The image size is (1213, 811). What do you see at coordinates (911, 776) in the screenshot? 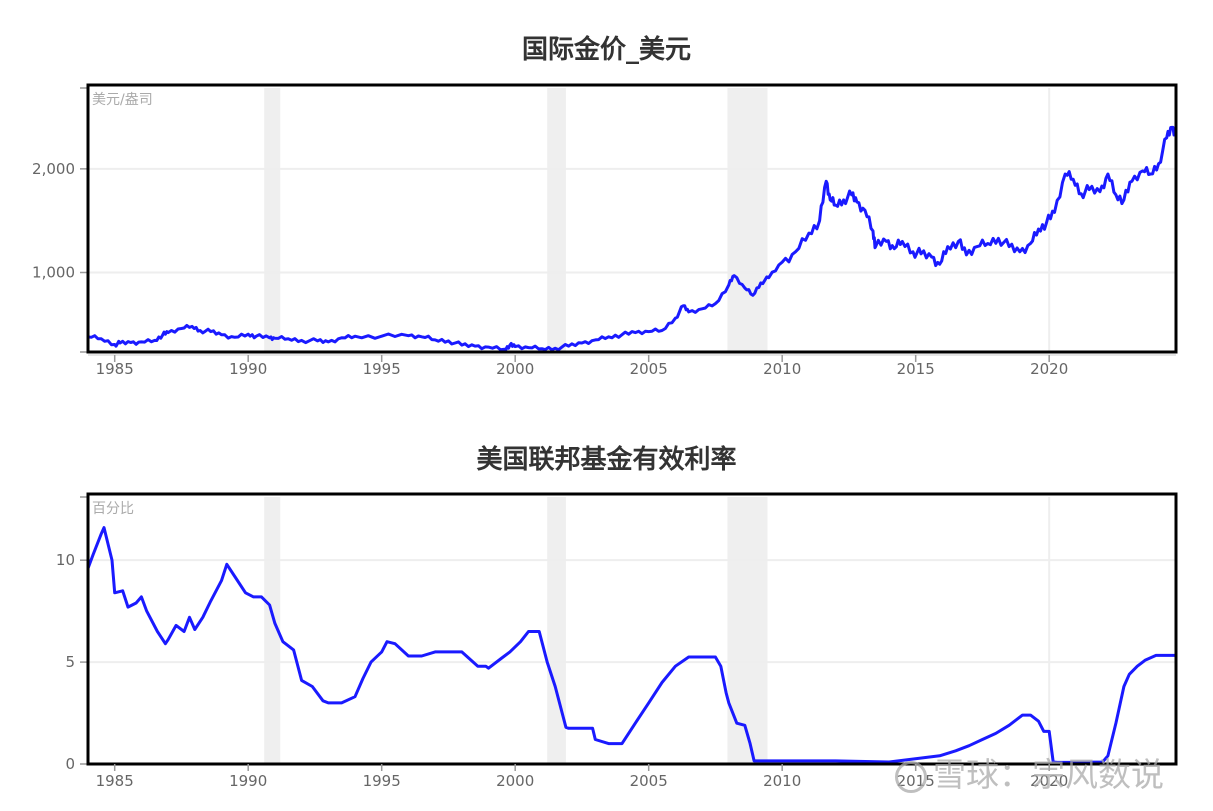
I see `snowball-logo-icon` at bounding box center [911, 776].